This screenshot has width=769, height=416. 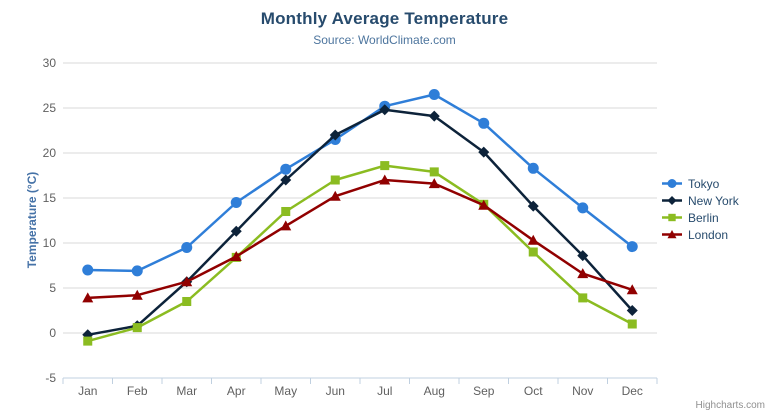 What do you see at coordinates (50, 153) in the screenshot?
I see `y-axis-tick-label: 20` at bounding box center [50, 153].